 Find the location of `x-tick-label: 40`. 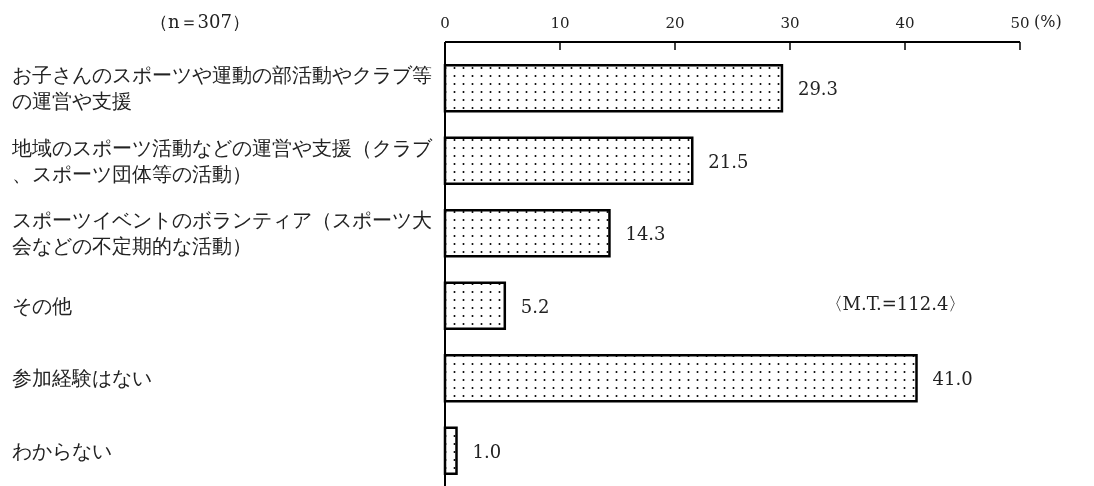

x-tick-label: 40 is located at coordinates (905, 23).